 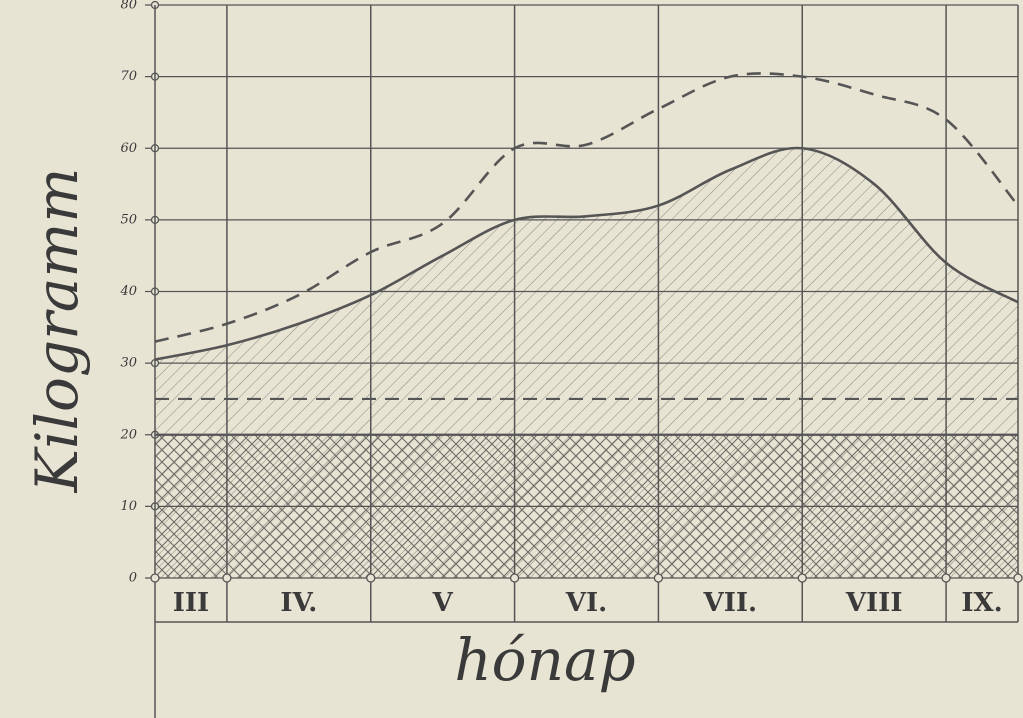 What do you see at coordinates (128, 148) in the screenshot?
I see `y-tick-label: 60` at bounding box center [128, 148].